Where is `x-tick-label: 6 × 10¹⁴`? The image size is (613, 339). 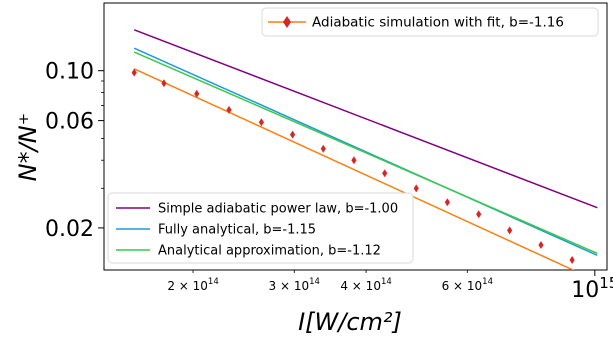
x-tick-label: 6 × 10¹⁴ is located at coordinates (467, 285).